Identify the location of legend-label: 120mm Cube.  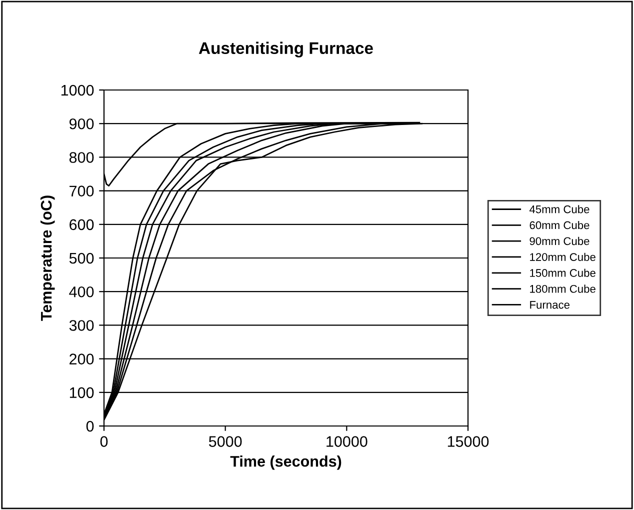
(563, 256).